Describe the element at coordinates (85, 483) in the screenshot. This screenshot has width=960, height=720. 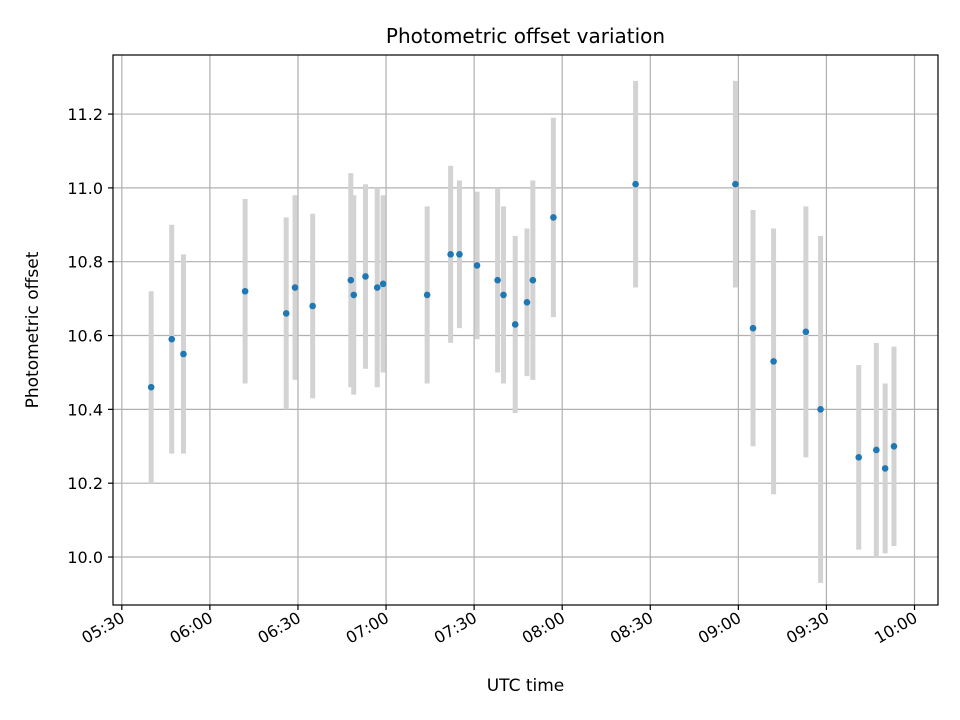
I see `y-tick-label: 10.2` at that location.